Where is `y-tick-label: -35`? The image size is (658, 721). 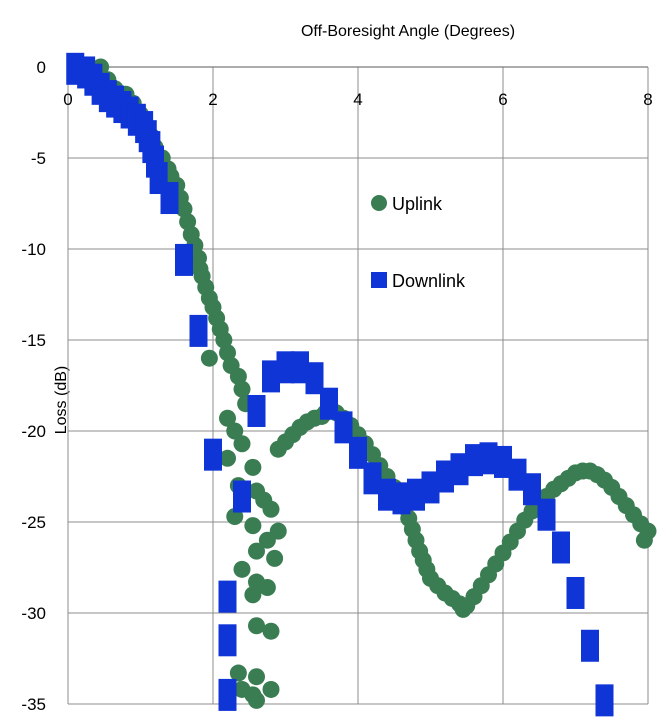
y-tick-label: -35 is located at coordinates (33, 704).